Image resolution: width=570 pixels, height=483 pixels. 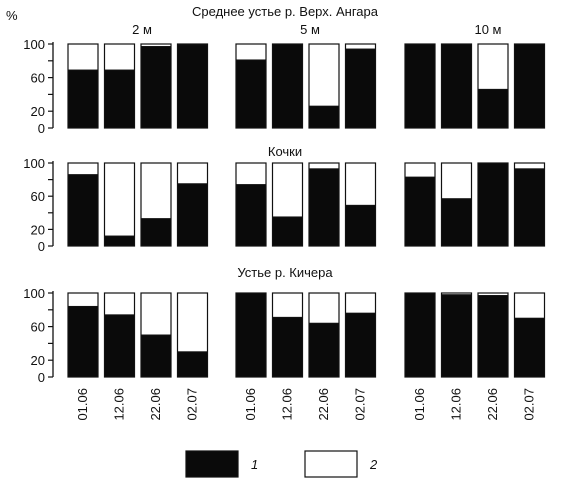 What do you see at coordinates (285, 272) in the screenshot?
I see `panel-title: Устье р. Кичера` at bounding box center [285, 272].